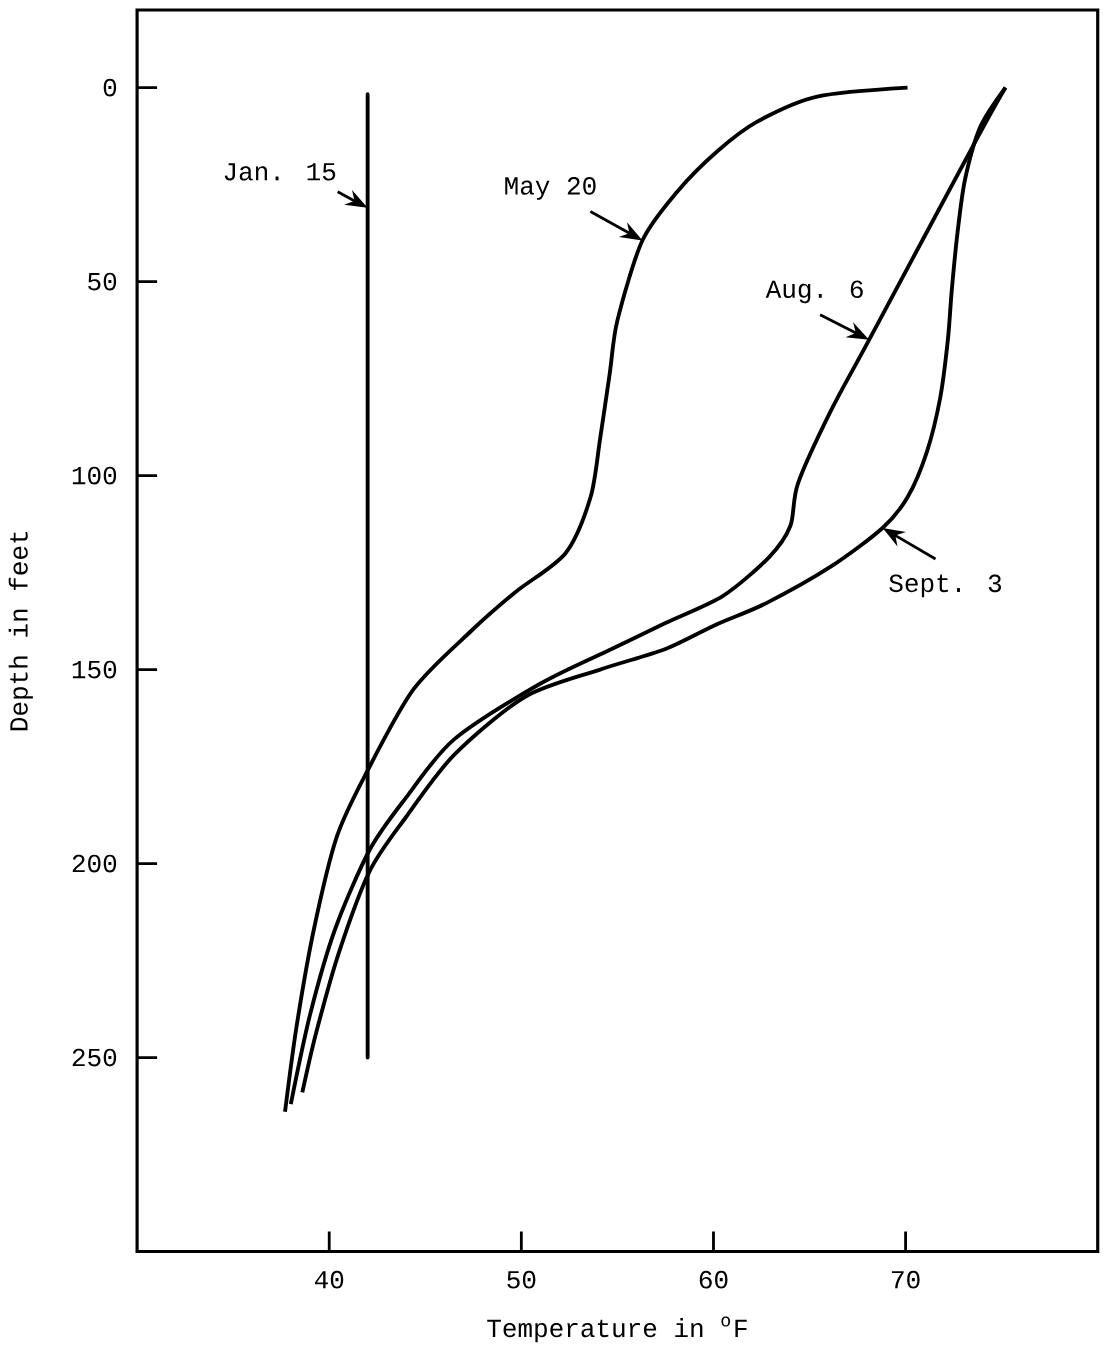 This screenshot has height=1351, width=1103. I want to click on y-axis-title: Depth in feet, so click(21, 631).